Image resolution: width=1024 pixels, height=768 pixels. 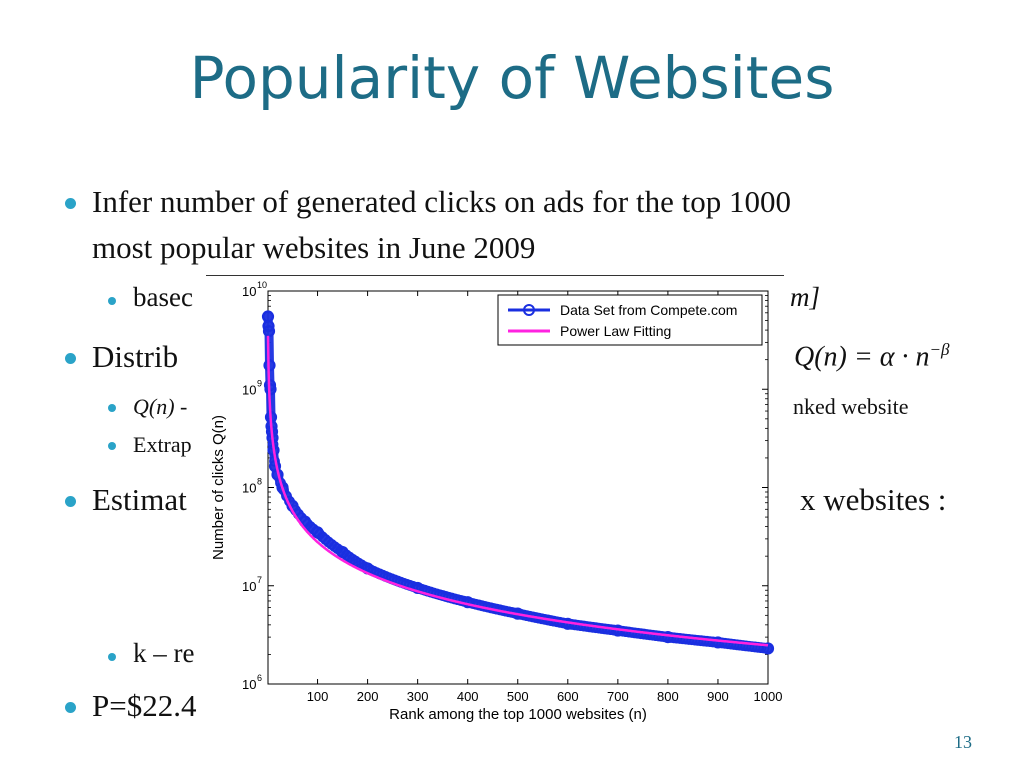 I want to click on bullet-1-sub-left: basec, so click(x=163, y=297).